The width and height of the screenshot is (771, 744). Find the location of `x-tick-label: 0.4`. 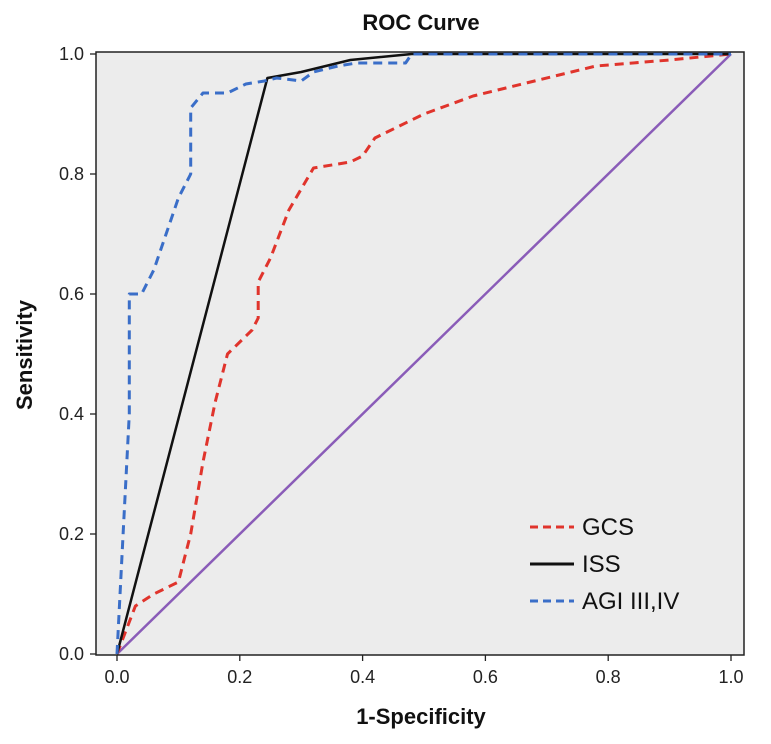

x-tick-label: 0.4 is located at coordinates (362, 677).